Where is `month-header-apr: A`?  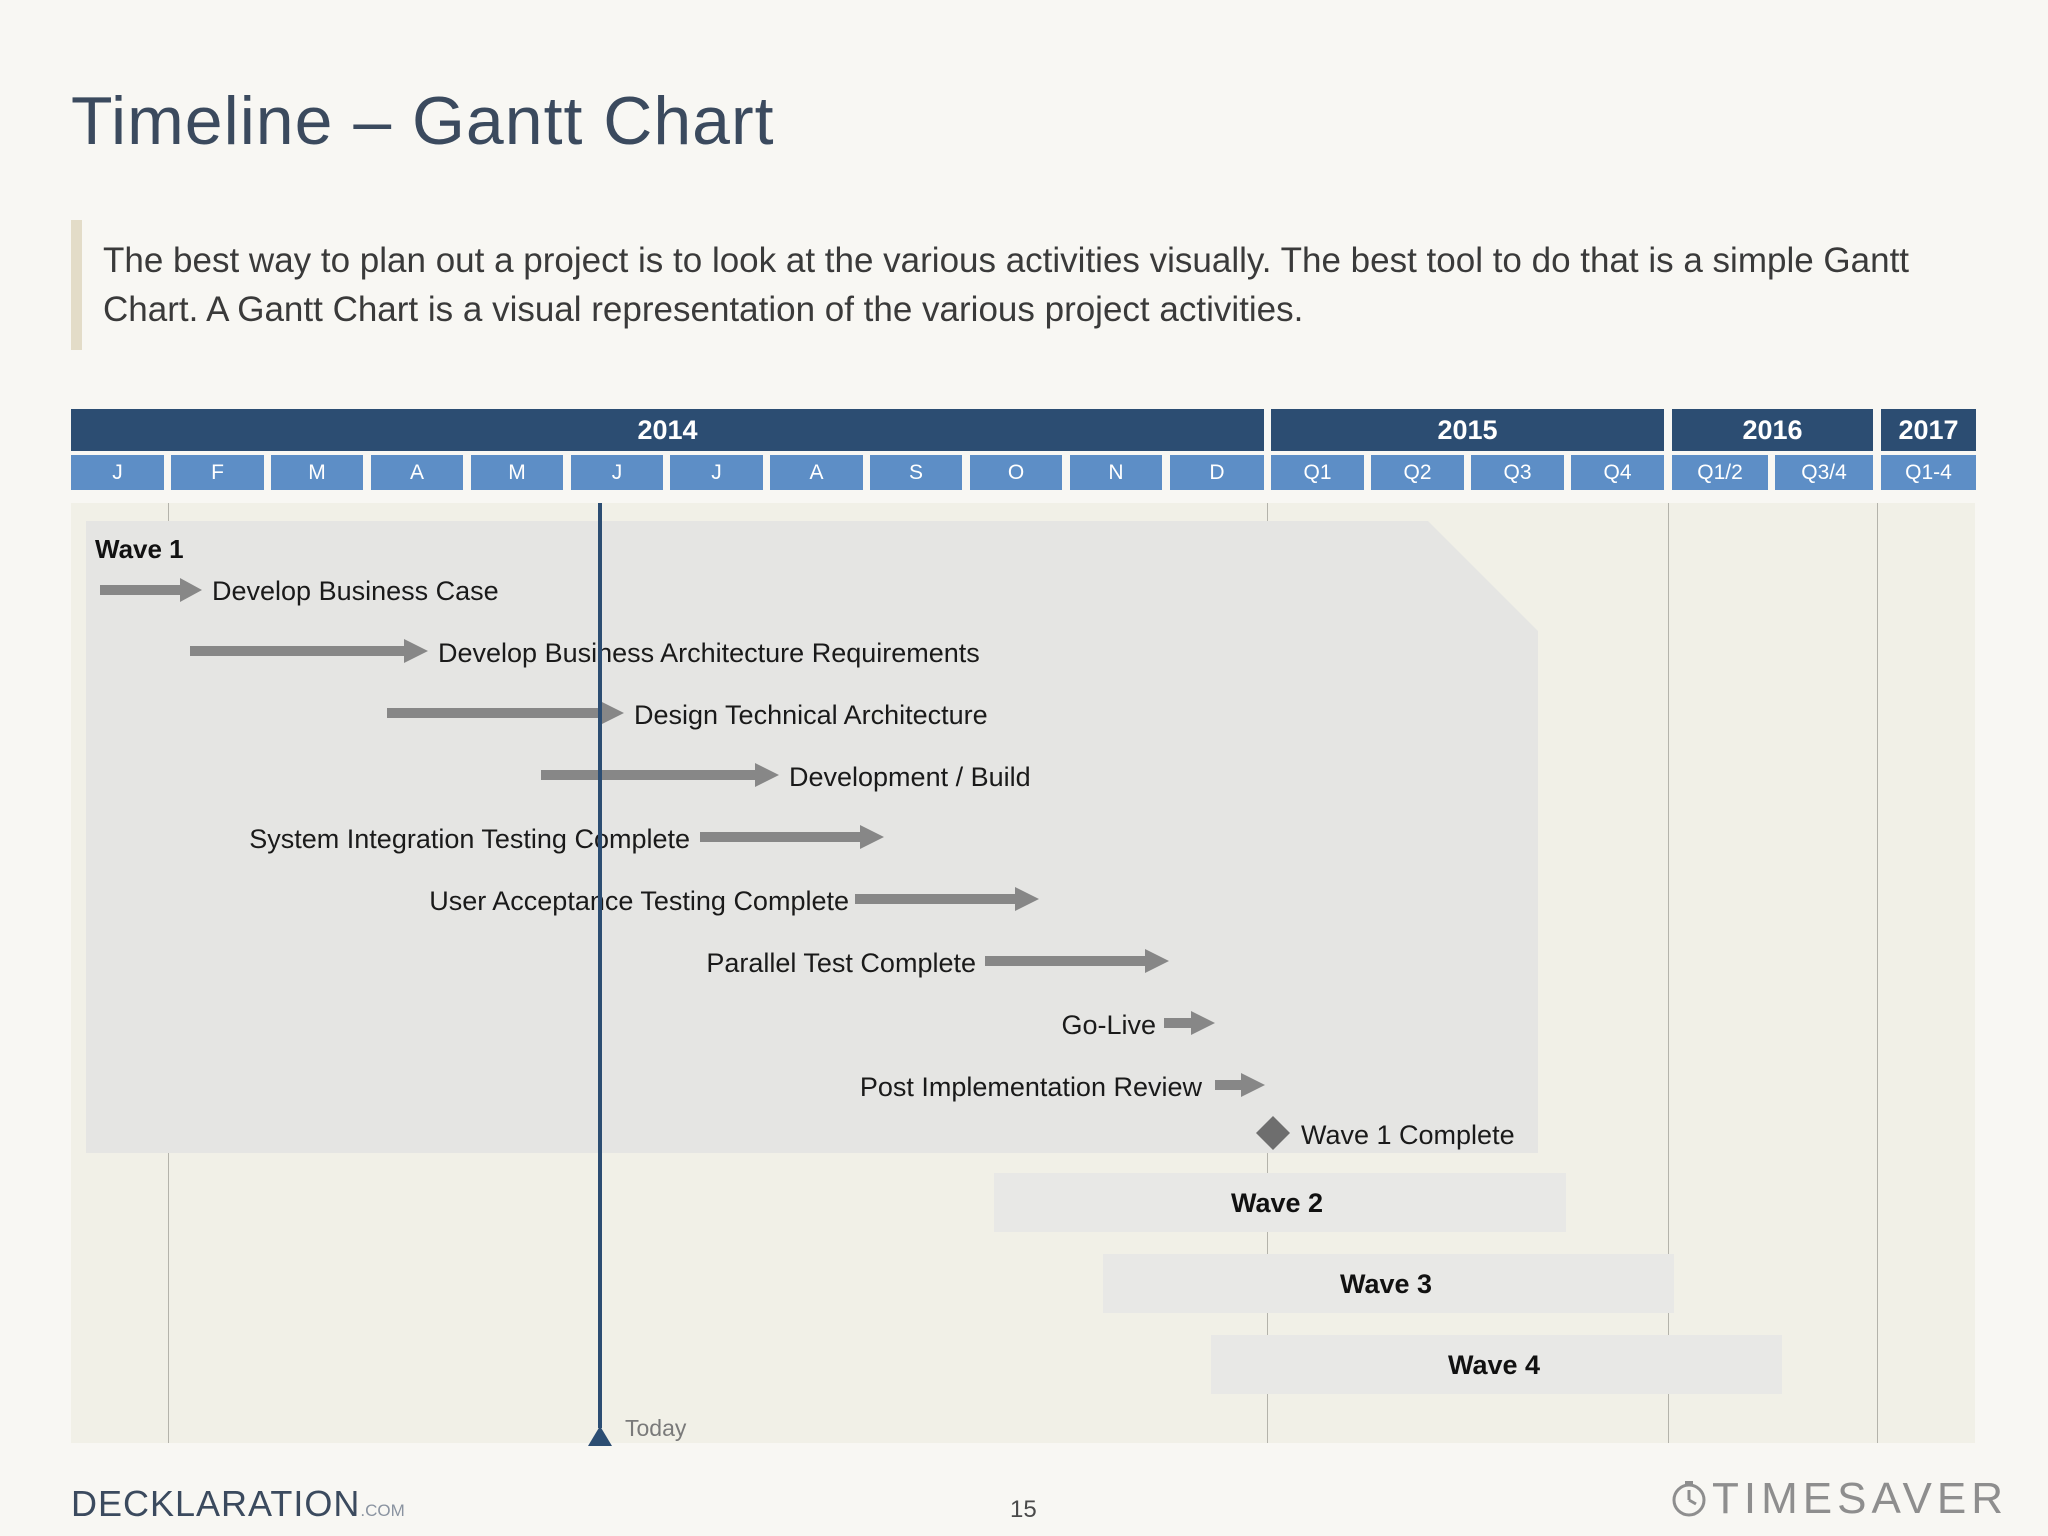
month-header-apr: A is located at coordinates (417, 472).